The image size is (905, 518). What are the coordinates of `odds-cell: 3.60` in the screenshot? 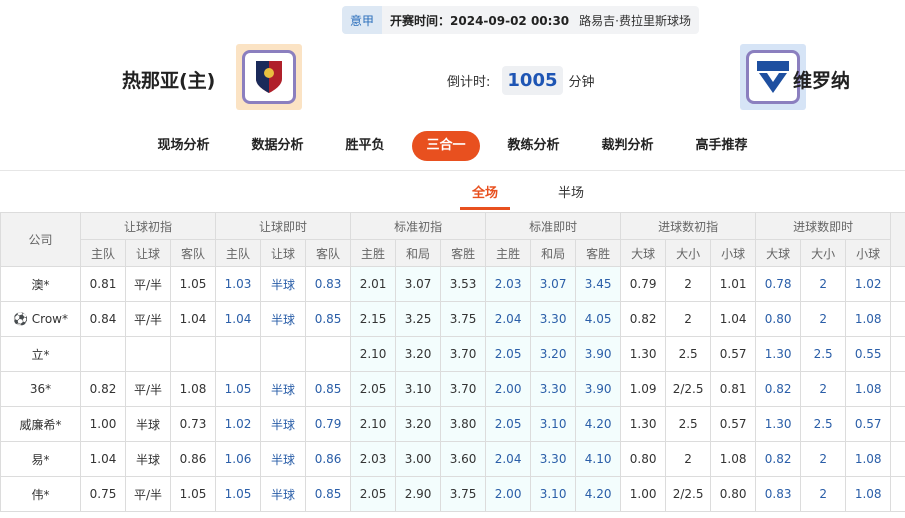 It's located at (463, 459).